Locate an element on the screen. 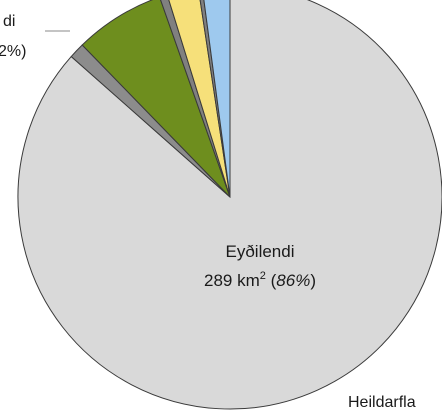  main-pct-close: ) is located at coordinates (313, 280).